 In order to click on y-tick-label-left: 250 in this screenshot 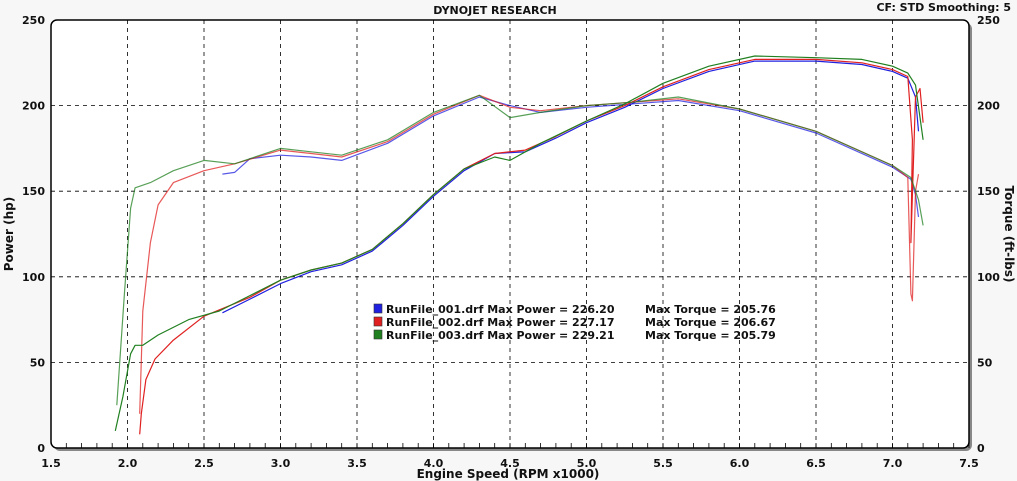, I will do `click(33, 20)`.